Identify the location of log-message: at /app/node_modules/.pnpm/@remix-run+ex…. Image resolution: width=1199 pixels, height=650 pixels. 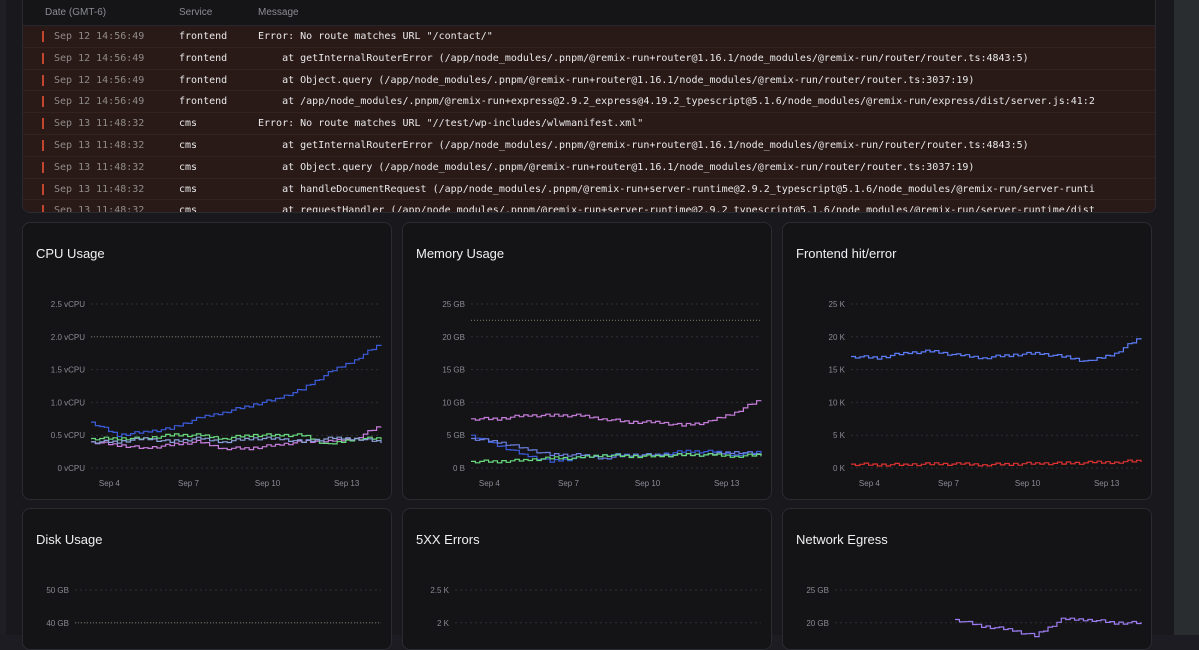
(676, 102).